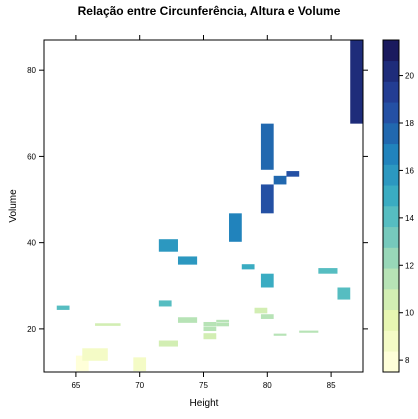 The height and width of the screenshot is (419, 418). What do you see at coordinates (31, 243) in the screenshot?
I see `y-tick-label: 40` at bounding box center [31, 243].